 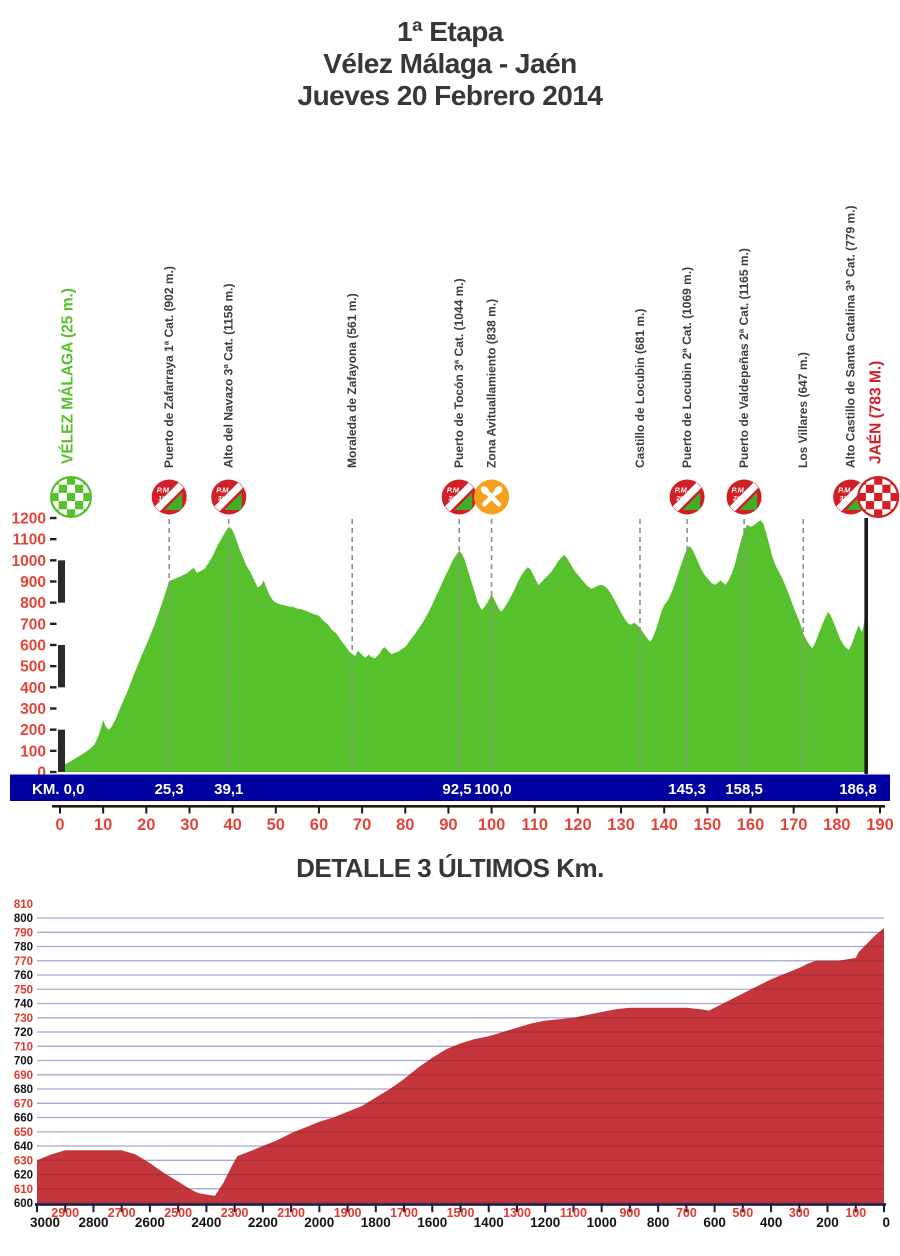 I want to click on pm-category: 1ª, so click(x=161, y=499).